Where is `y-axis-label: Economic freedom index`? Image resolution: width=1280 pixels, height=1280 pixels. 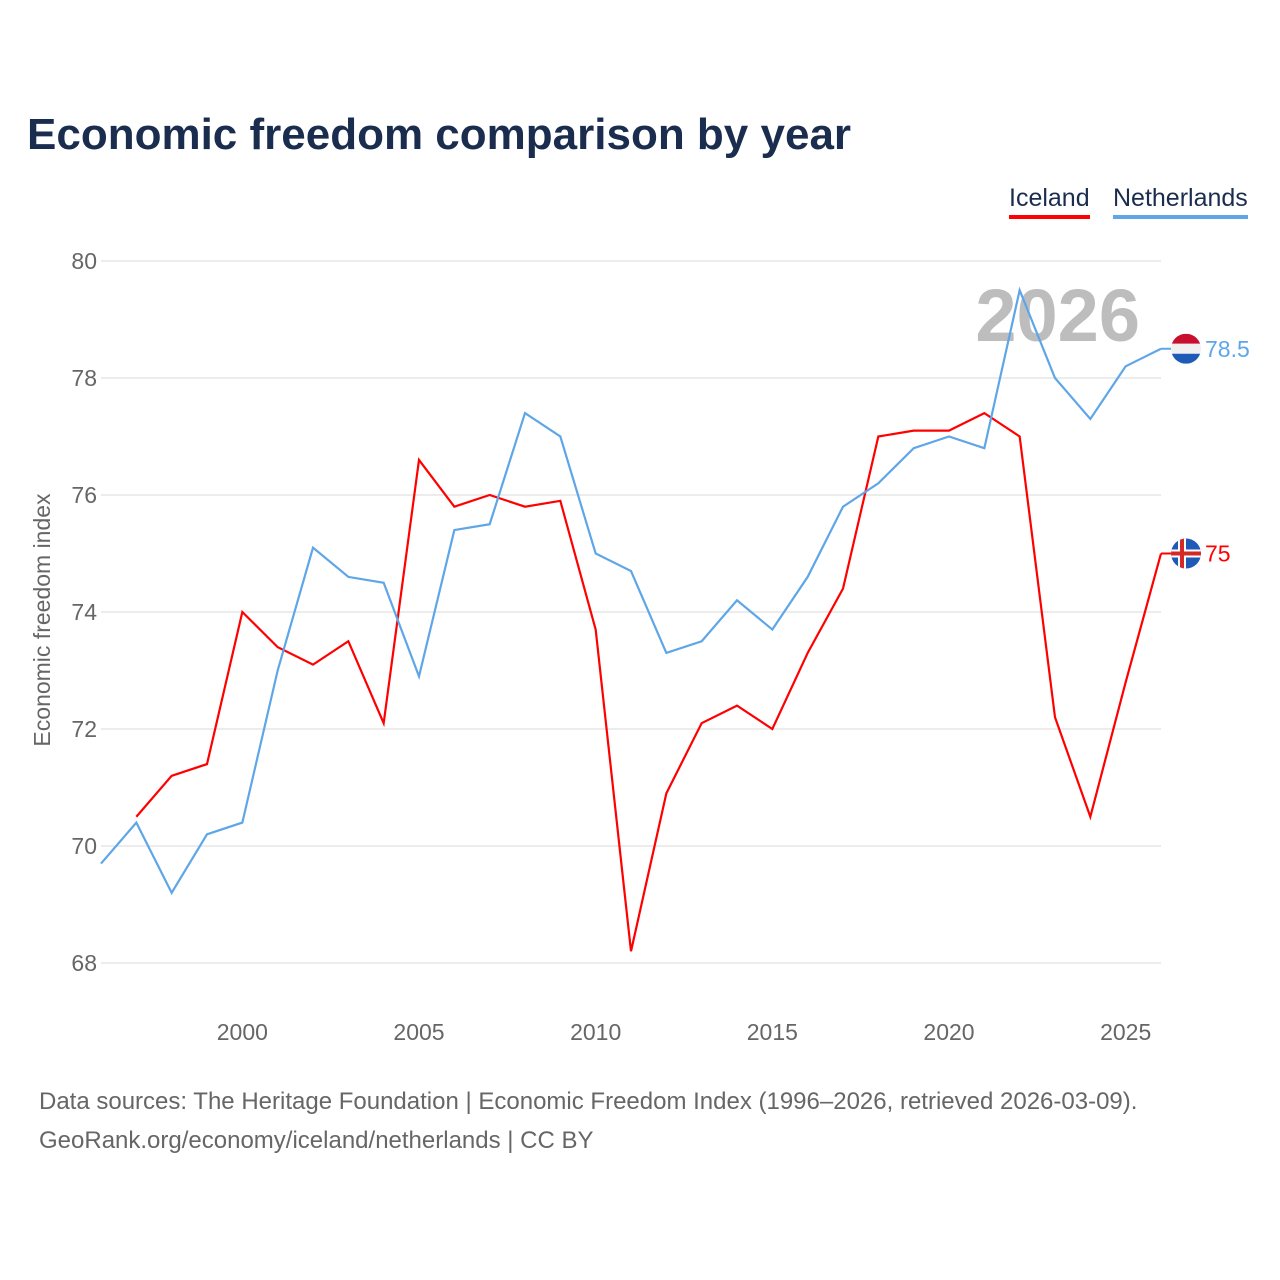
y-axis-label: Economic freedom index is located at coordinates (42, 620).